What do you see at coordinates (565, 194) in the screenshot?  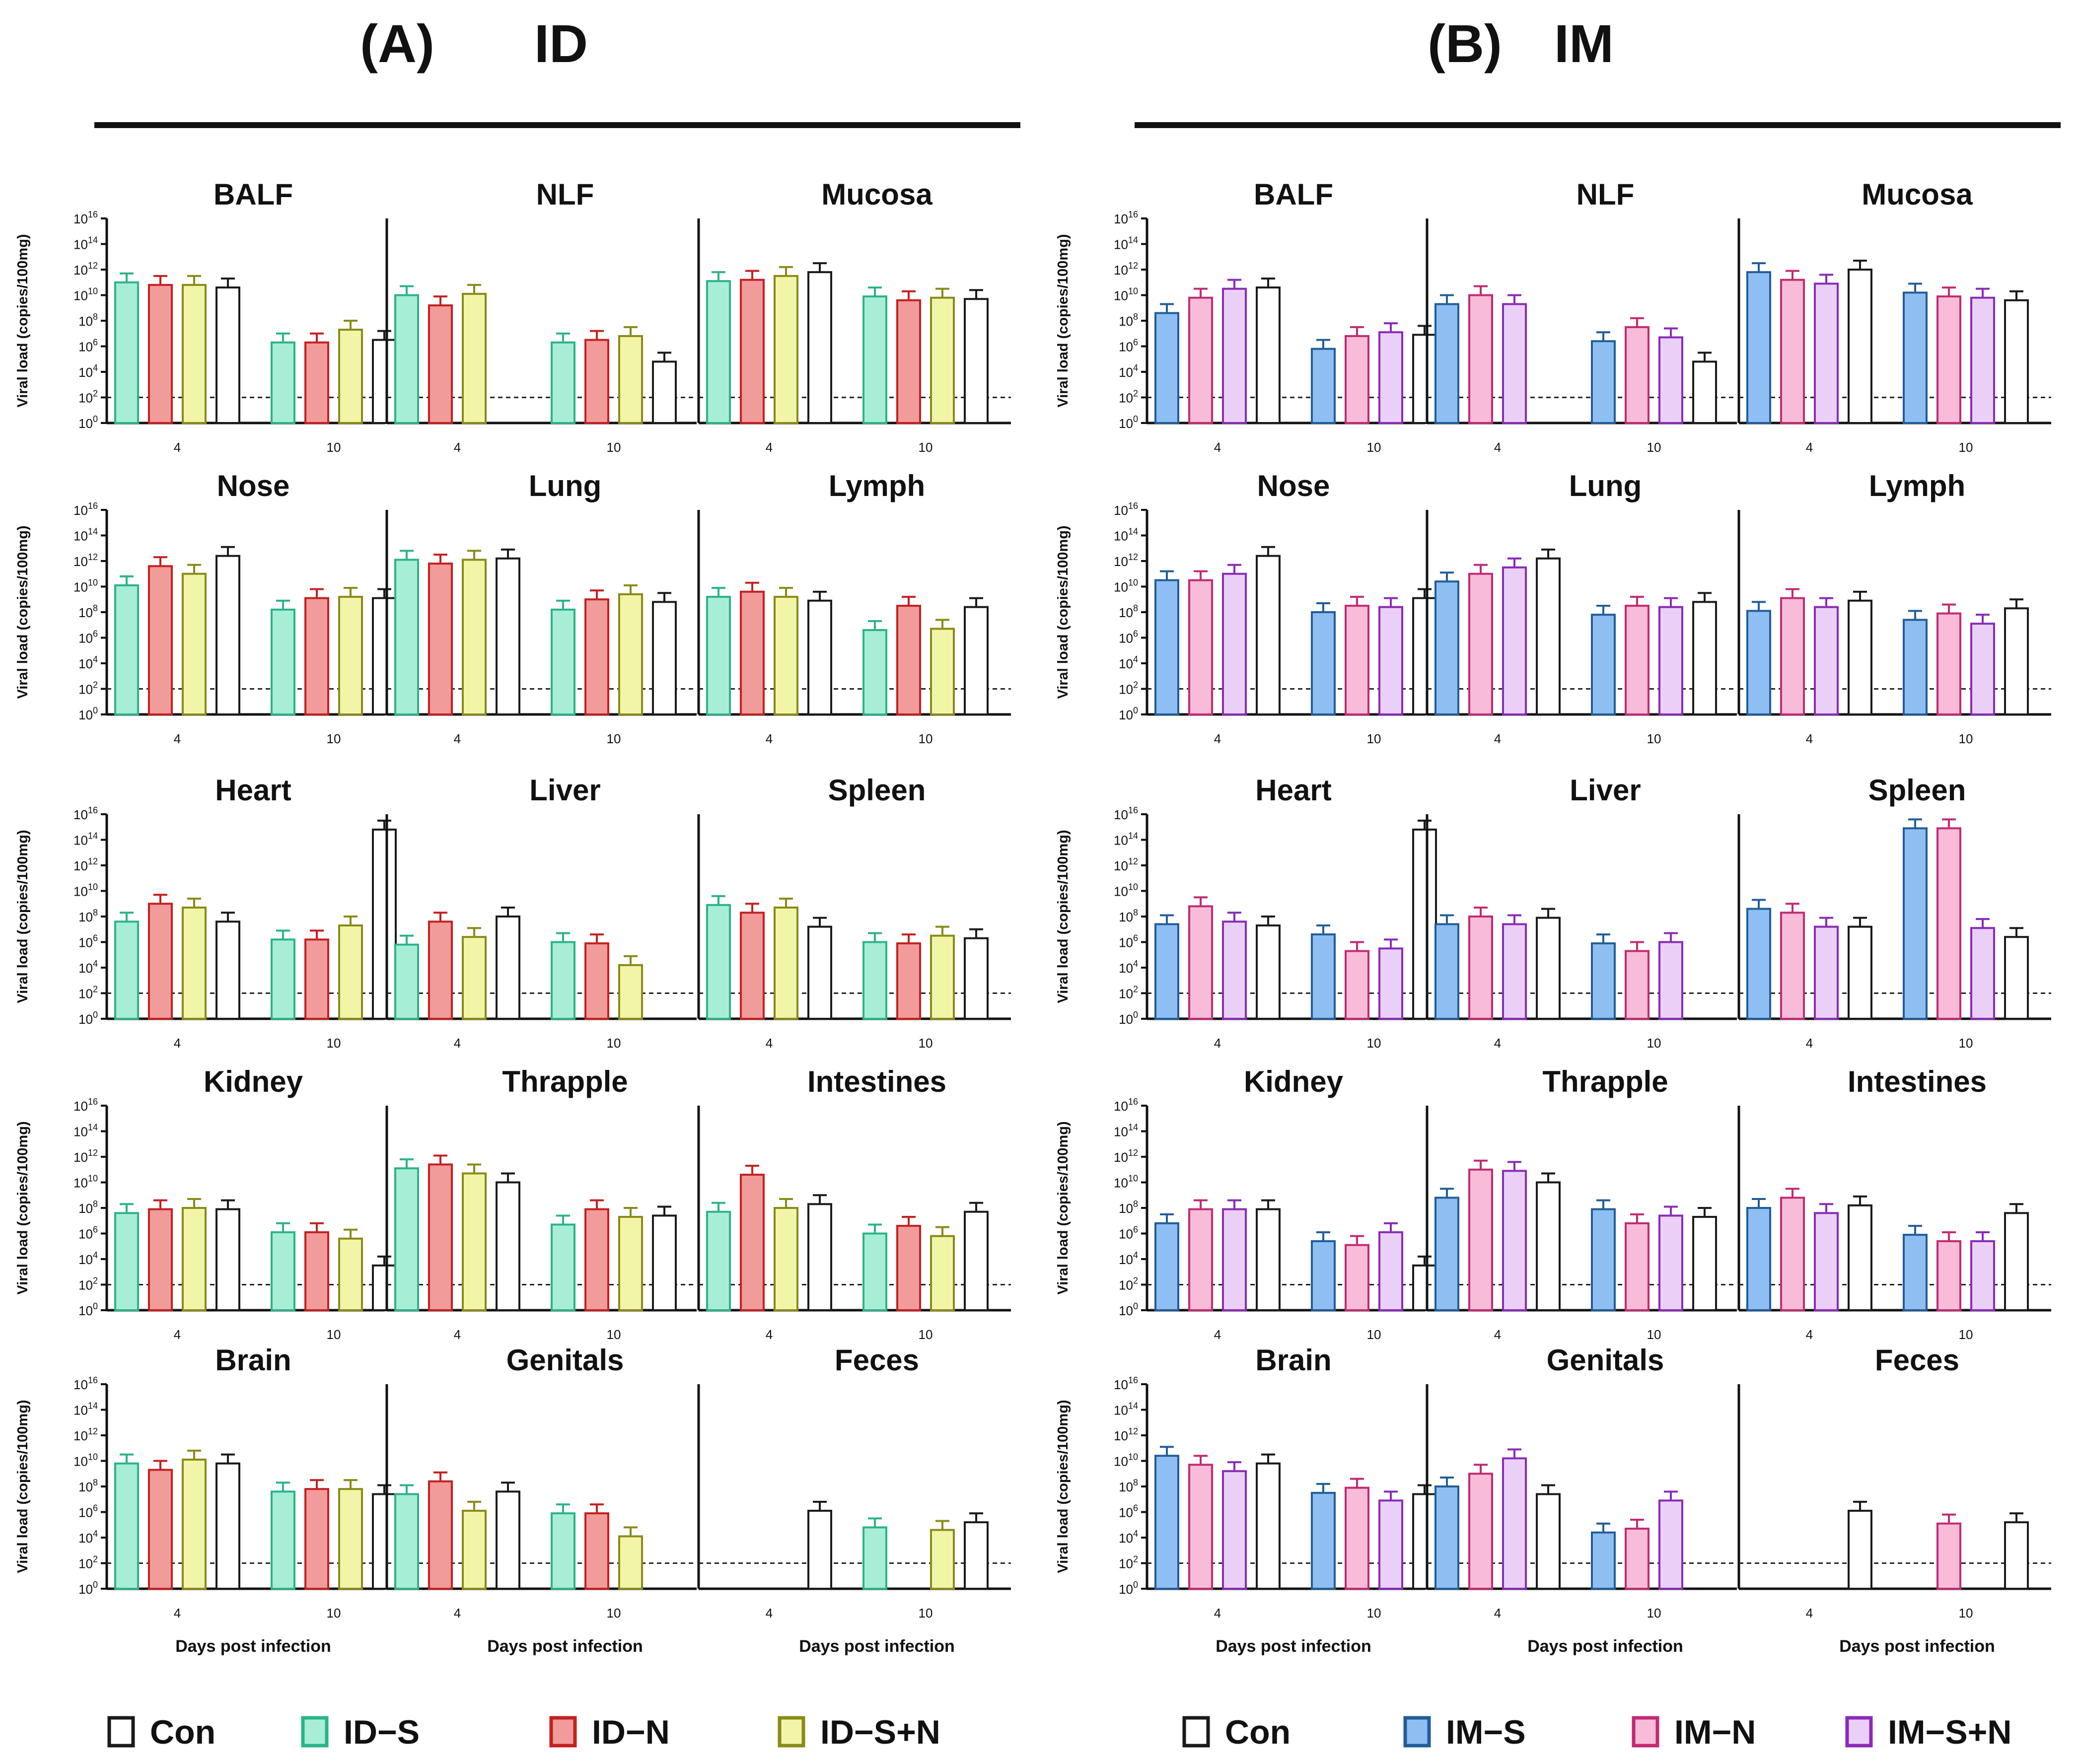 I see `subplot-title: NLF` at bounding box center [565, 194].